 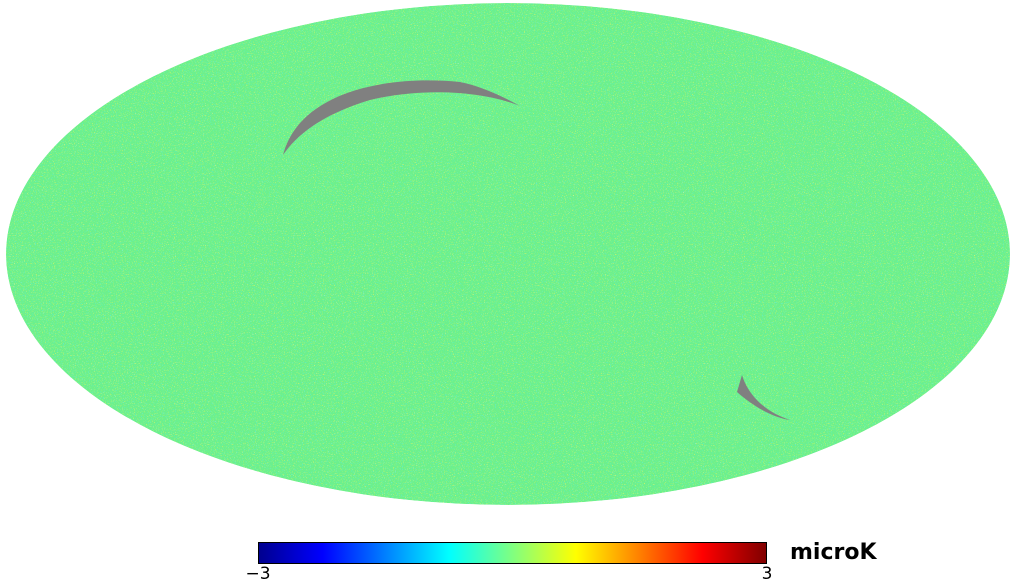 What do you see at coordinates (763, 397) in the screenshot?
I see `masked-region-south` at bounding box center [763, 397].